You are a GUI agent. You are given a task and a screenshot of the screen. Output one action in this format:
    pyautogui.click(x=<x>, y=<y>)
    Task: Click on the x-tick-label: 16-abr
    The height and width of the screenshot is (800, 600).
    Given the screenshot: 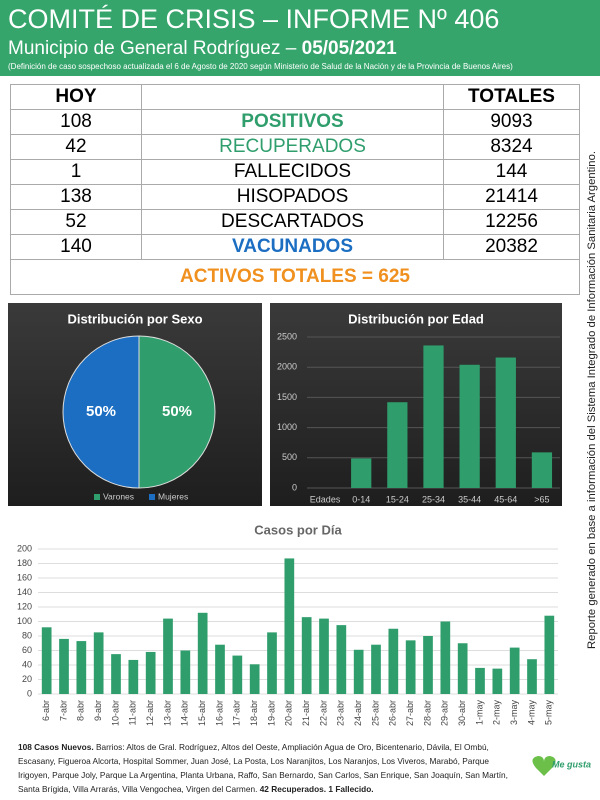 What is the action you would take?
    pyautogui.click(x=219, y=713)
    